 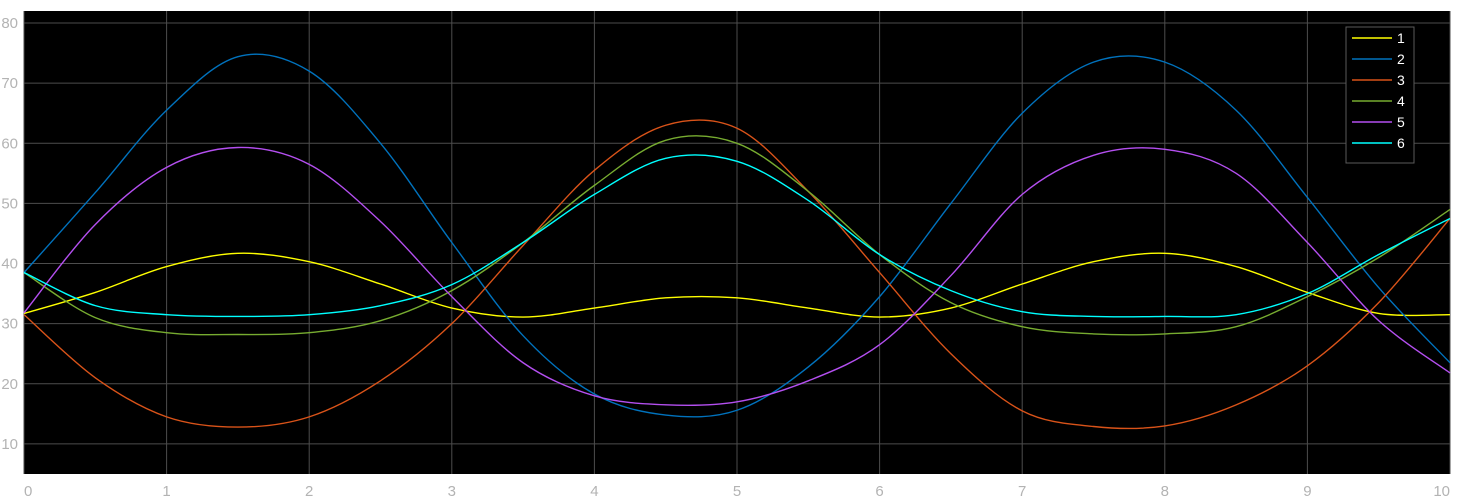 I want to click on y-tick-label: 40, so click(x=9, y=264).